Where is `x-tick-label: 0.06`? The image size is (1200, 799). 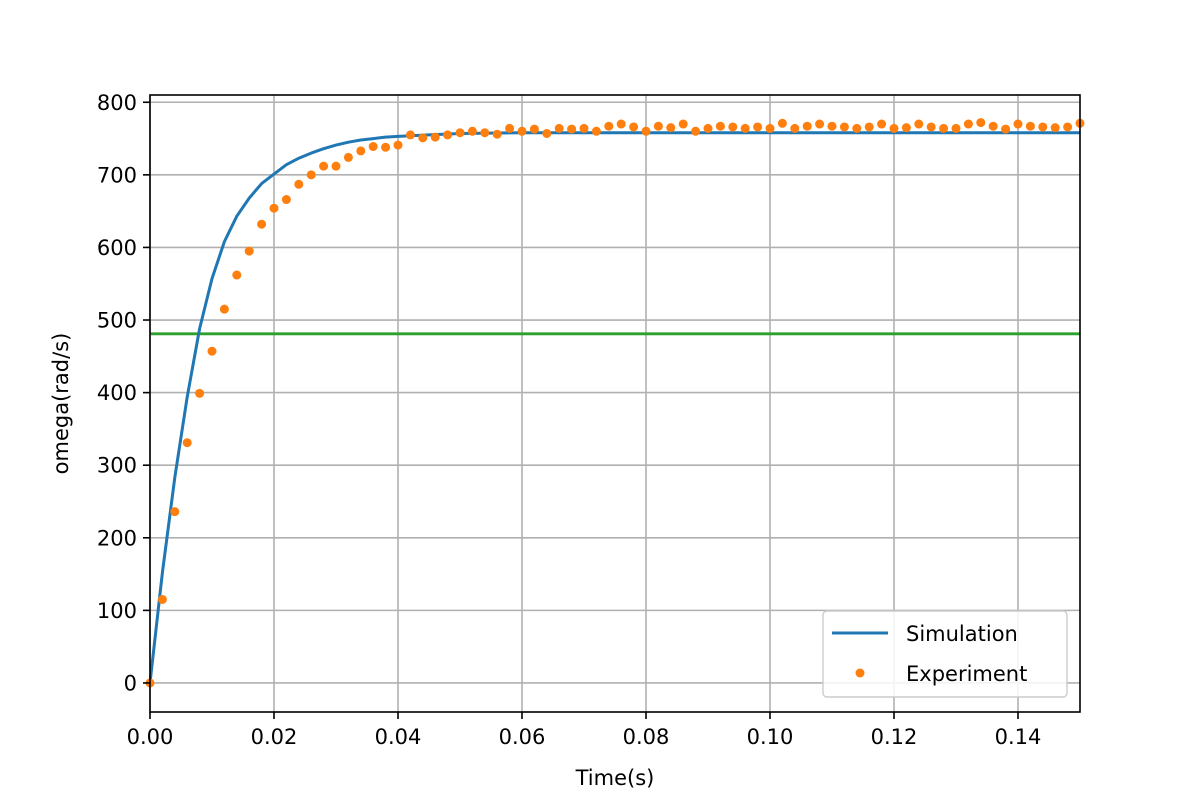 x-tick-label: 0.06 is located at coordinates (522, 737).